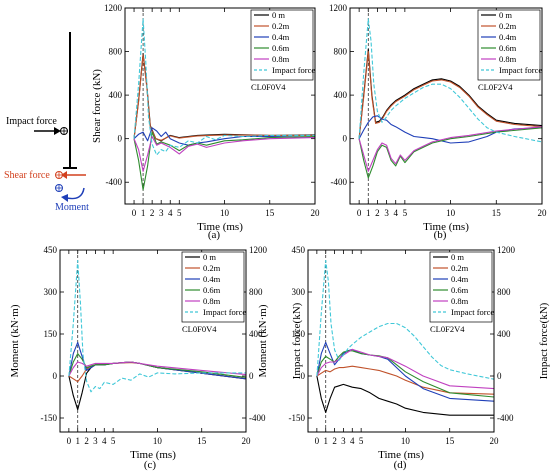 Image resolution: width=550 pixels, height=476 pixels. Describe the element at coordinates (299, 250) in the screenshot. I see `y-tick-label: 450` at that location.